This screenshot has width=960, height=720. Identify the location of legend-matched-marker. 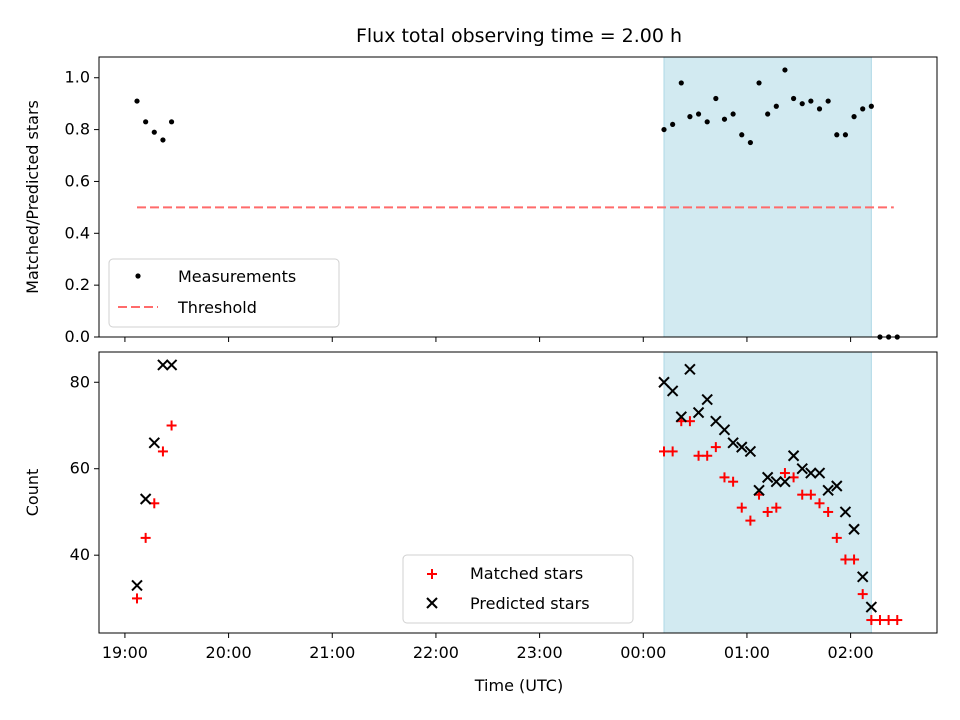
(432, 574).